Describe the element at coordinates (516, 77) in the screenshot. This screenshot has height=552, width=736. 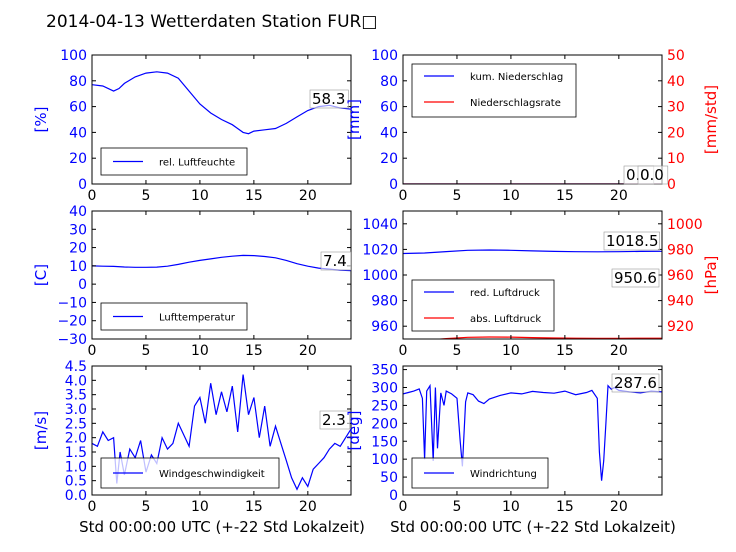
I see `legend-label: kum. Niederschlag` at that location.